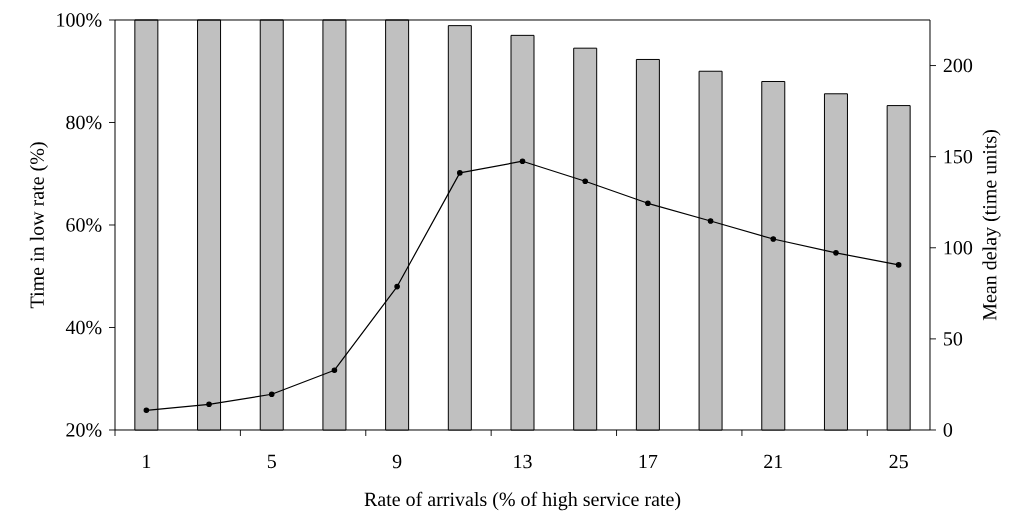  I want to click on y2-tick-label: 0, so click(948, 430).